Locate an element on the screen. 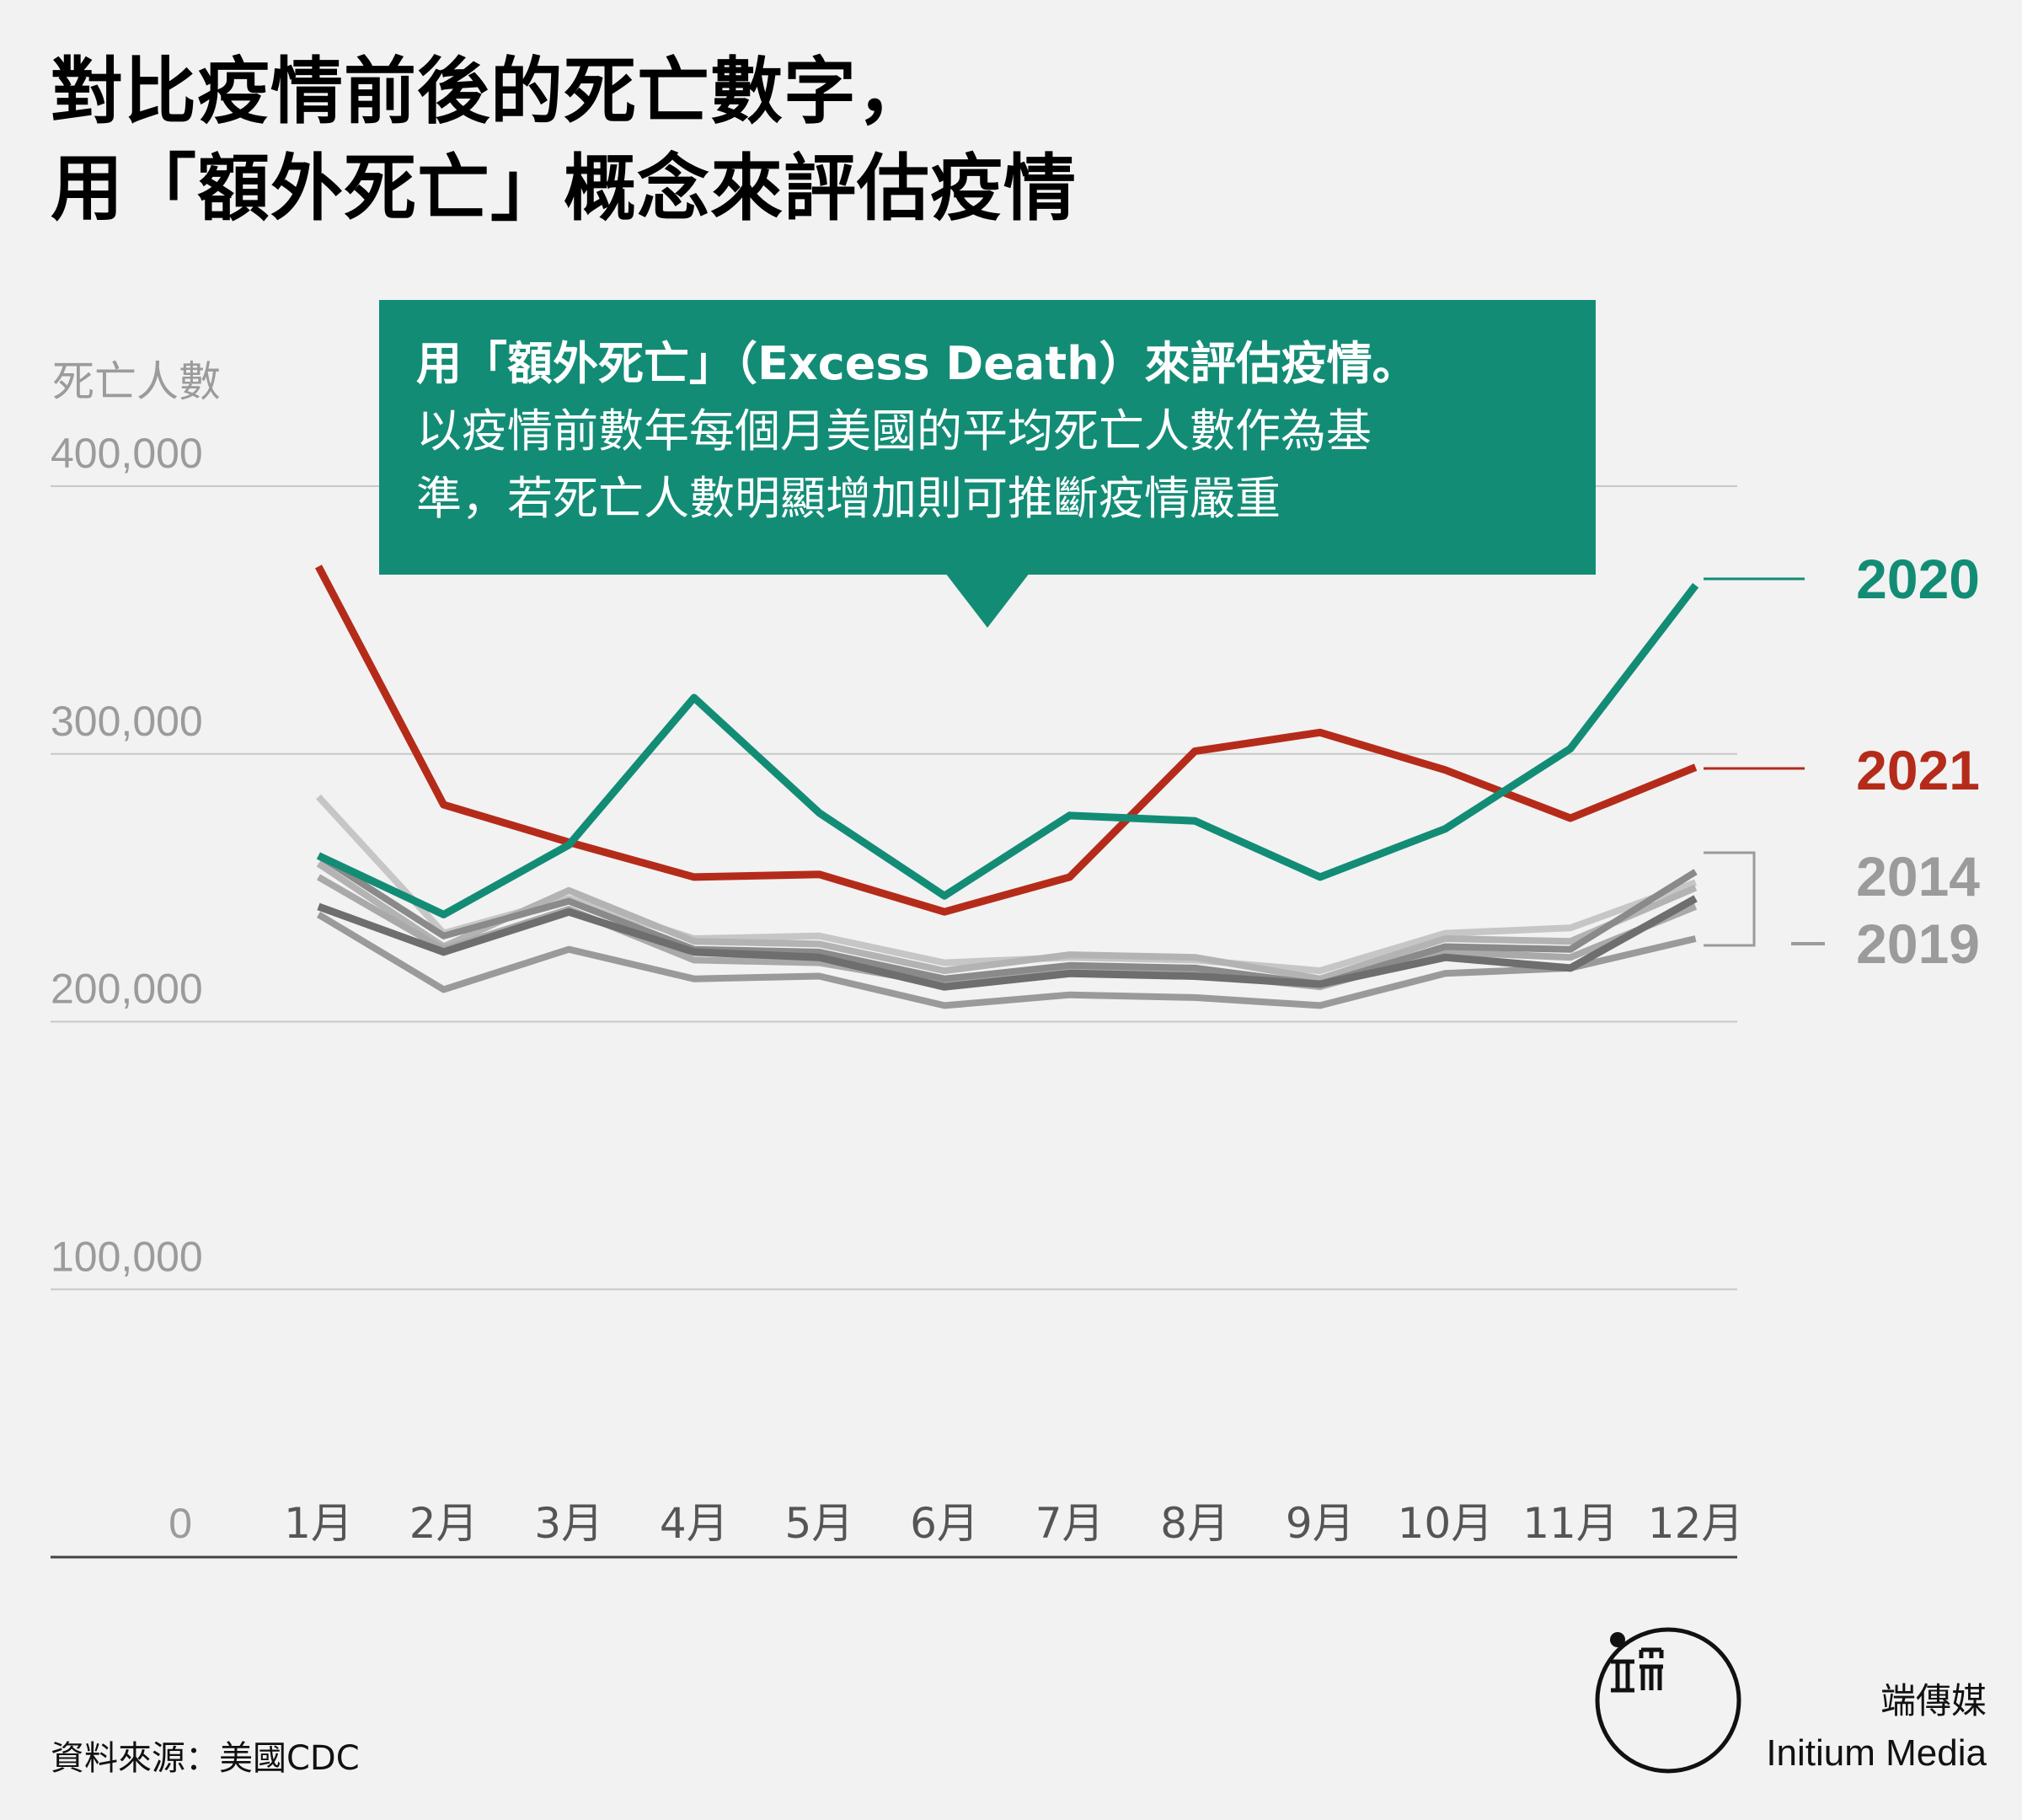 The image size is (2022, 1820). data-source: 資料來源：美國CDC is located at coordinates (205, 1758).